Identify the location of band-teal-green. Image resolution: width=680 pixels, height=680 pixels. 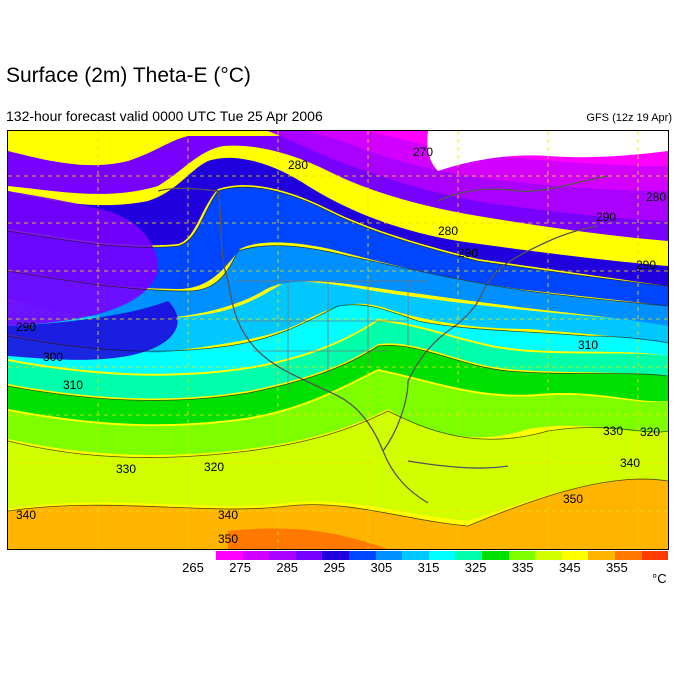
(338, 360).